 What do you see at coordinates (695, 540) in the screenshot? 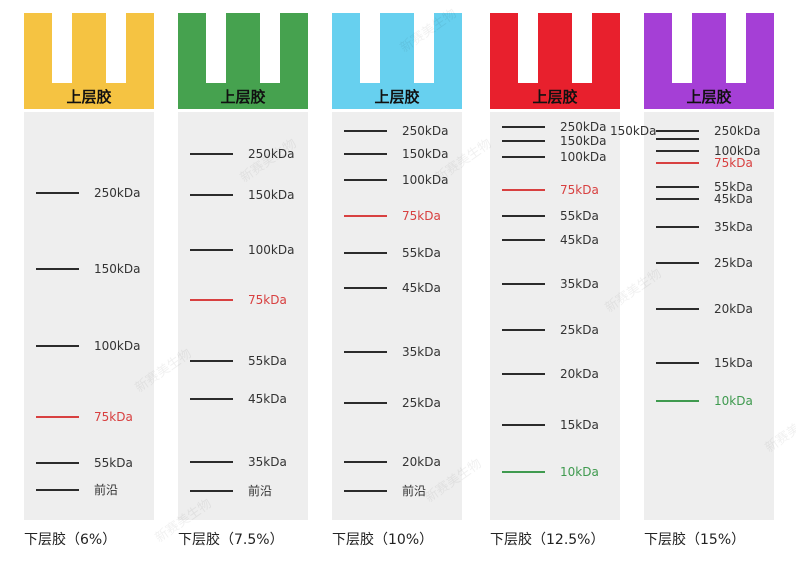
I see `separating-gel-percentage-label: 下层胶（15%）` at bounding box center [695, 540].